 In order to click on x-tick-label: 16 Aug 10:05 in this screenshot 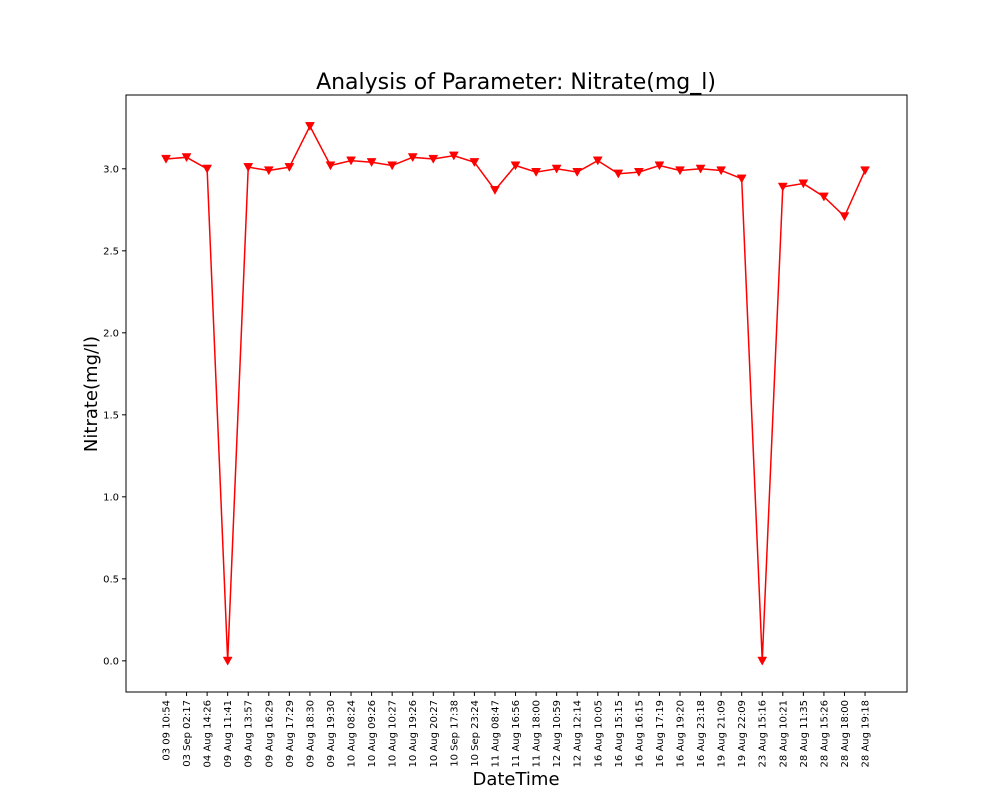, I will do `click(598, 733)`.